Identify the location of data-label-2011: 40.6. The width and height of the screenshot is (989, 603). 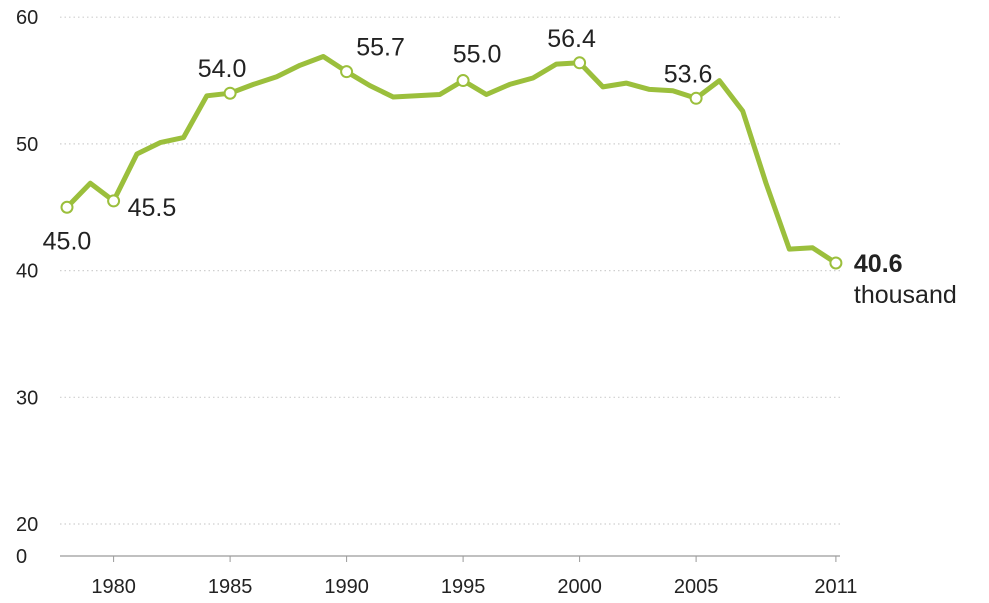
(878, 264).